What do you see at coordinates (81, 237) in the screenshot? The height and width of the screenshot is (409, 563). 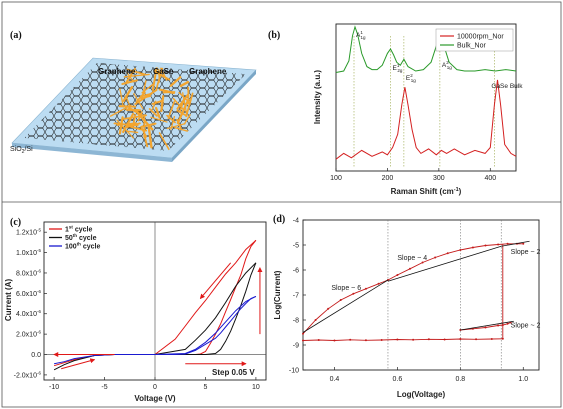 I see `iv-legend-label: 50th cycle` at bounding box center [81, 237].